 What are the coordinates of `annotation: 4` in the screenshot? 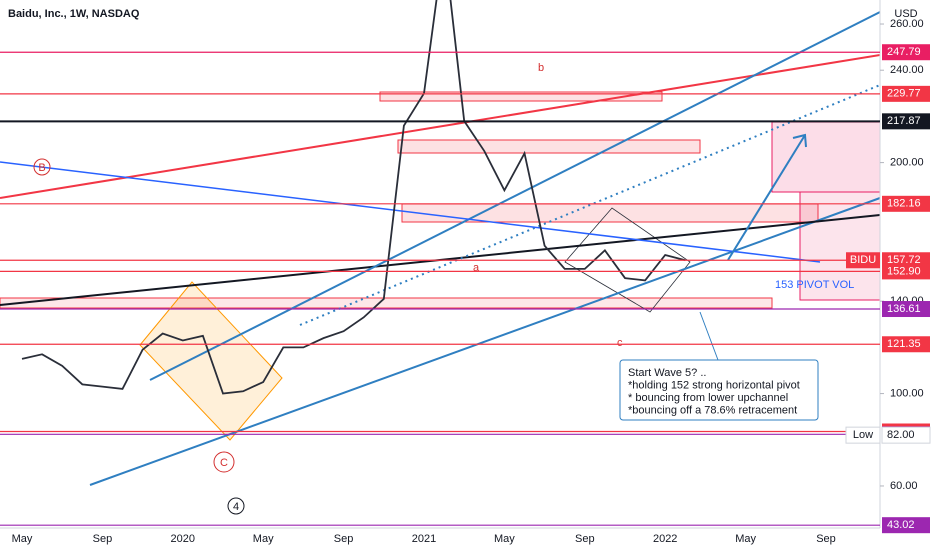 It's located at (236, 507).